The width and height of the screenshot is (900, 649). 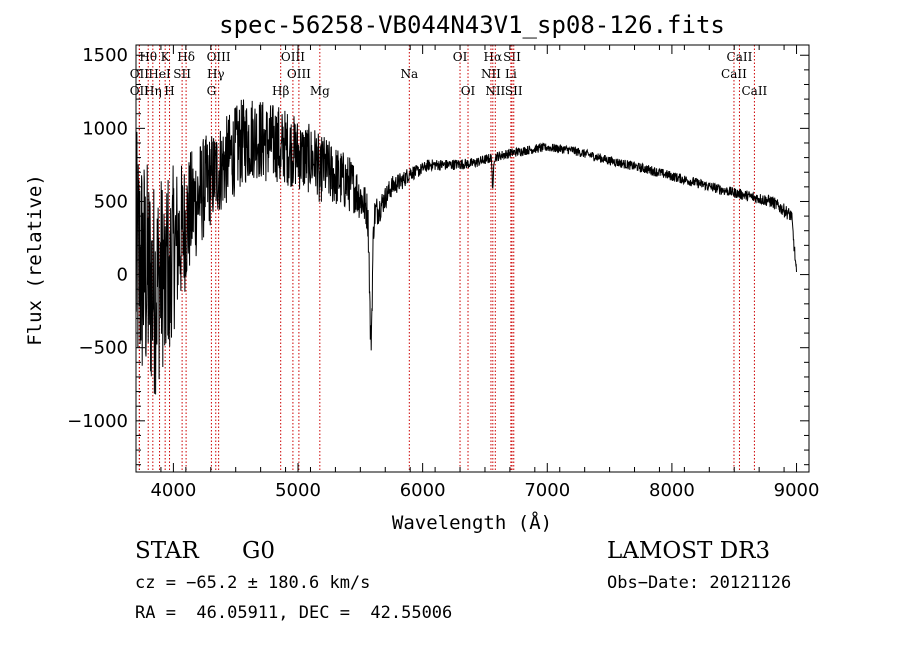 What do you see at coordinates (35, 260) in the screenshot?
I see `y-axis-label: Flux (relative)` at bounding box center [35, 260].